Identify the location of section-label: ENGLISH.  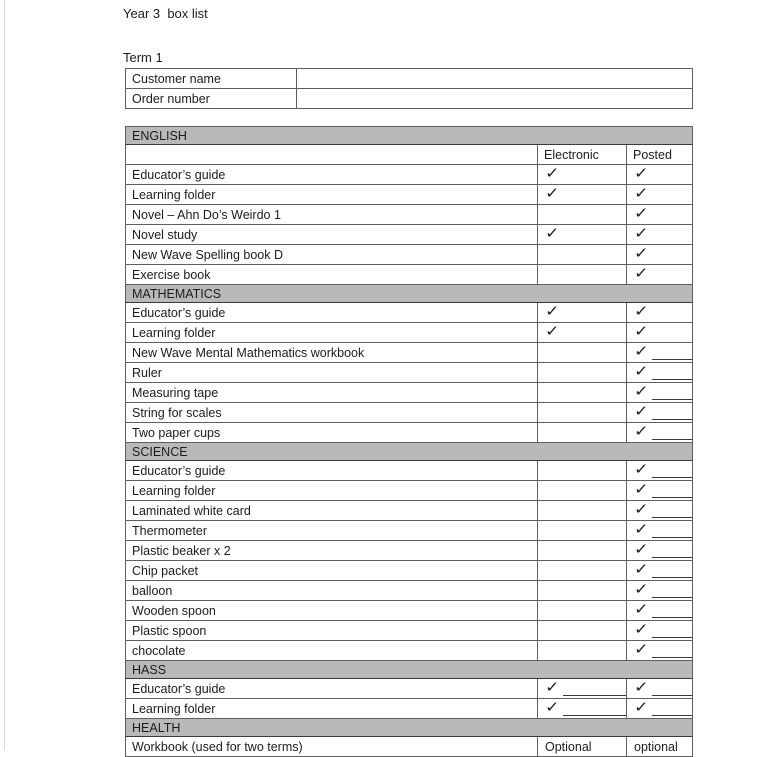
(409, 135).